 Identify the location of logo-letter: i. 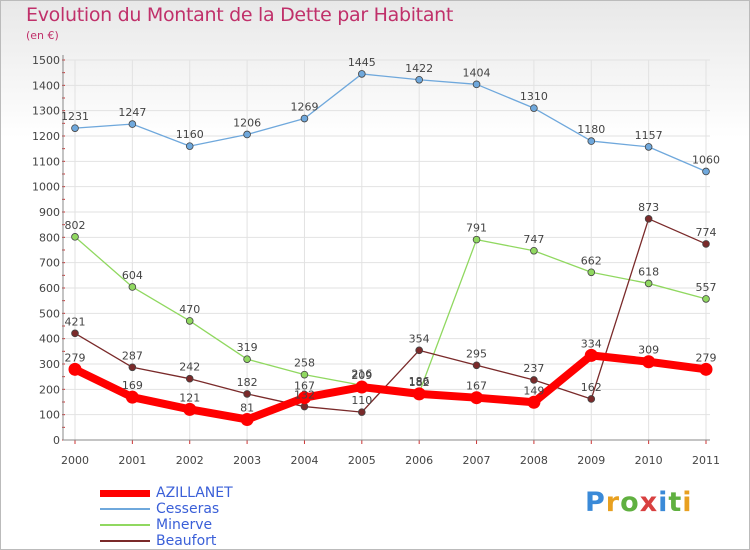
(687, 502).